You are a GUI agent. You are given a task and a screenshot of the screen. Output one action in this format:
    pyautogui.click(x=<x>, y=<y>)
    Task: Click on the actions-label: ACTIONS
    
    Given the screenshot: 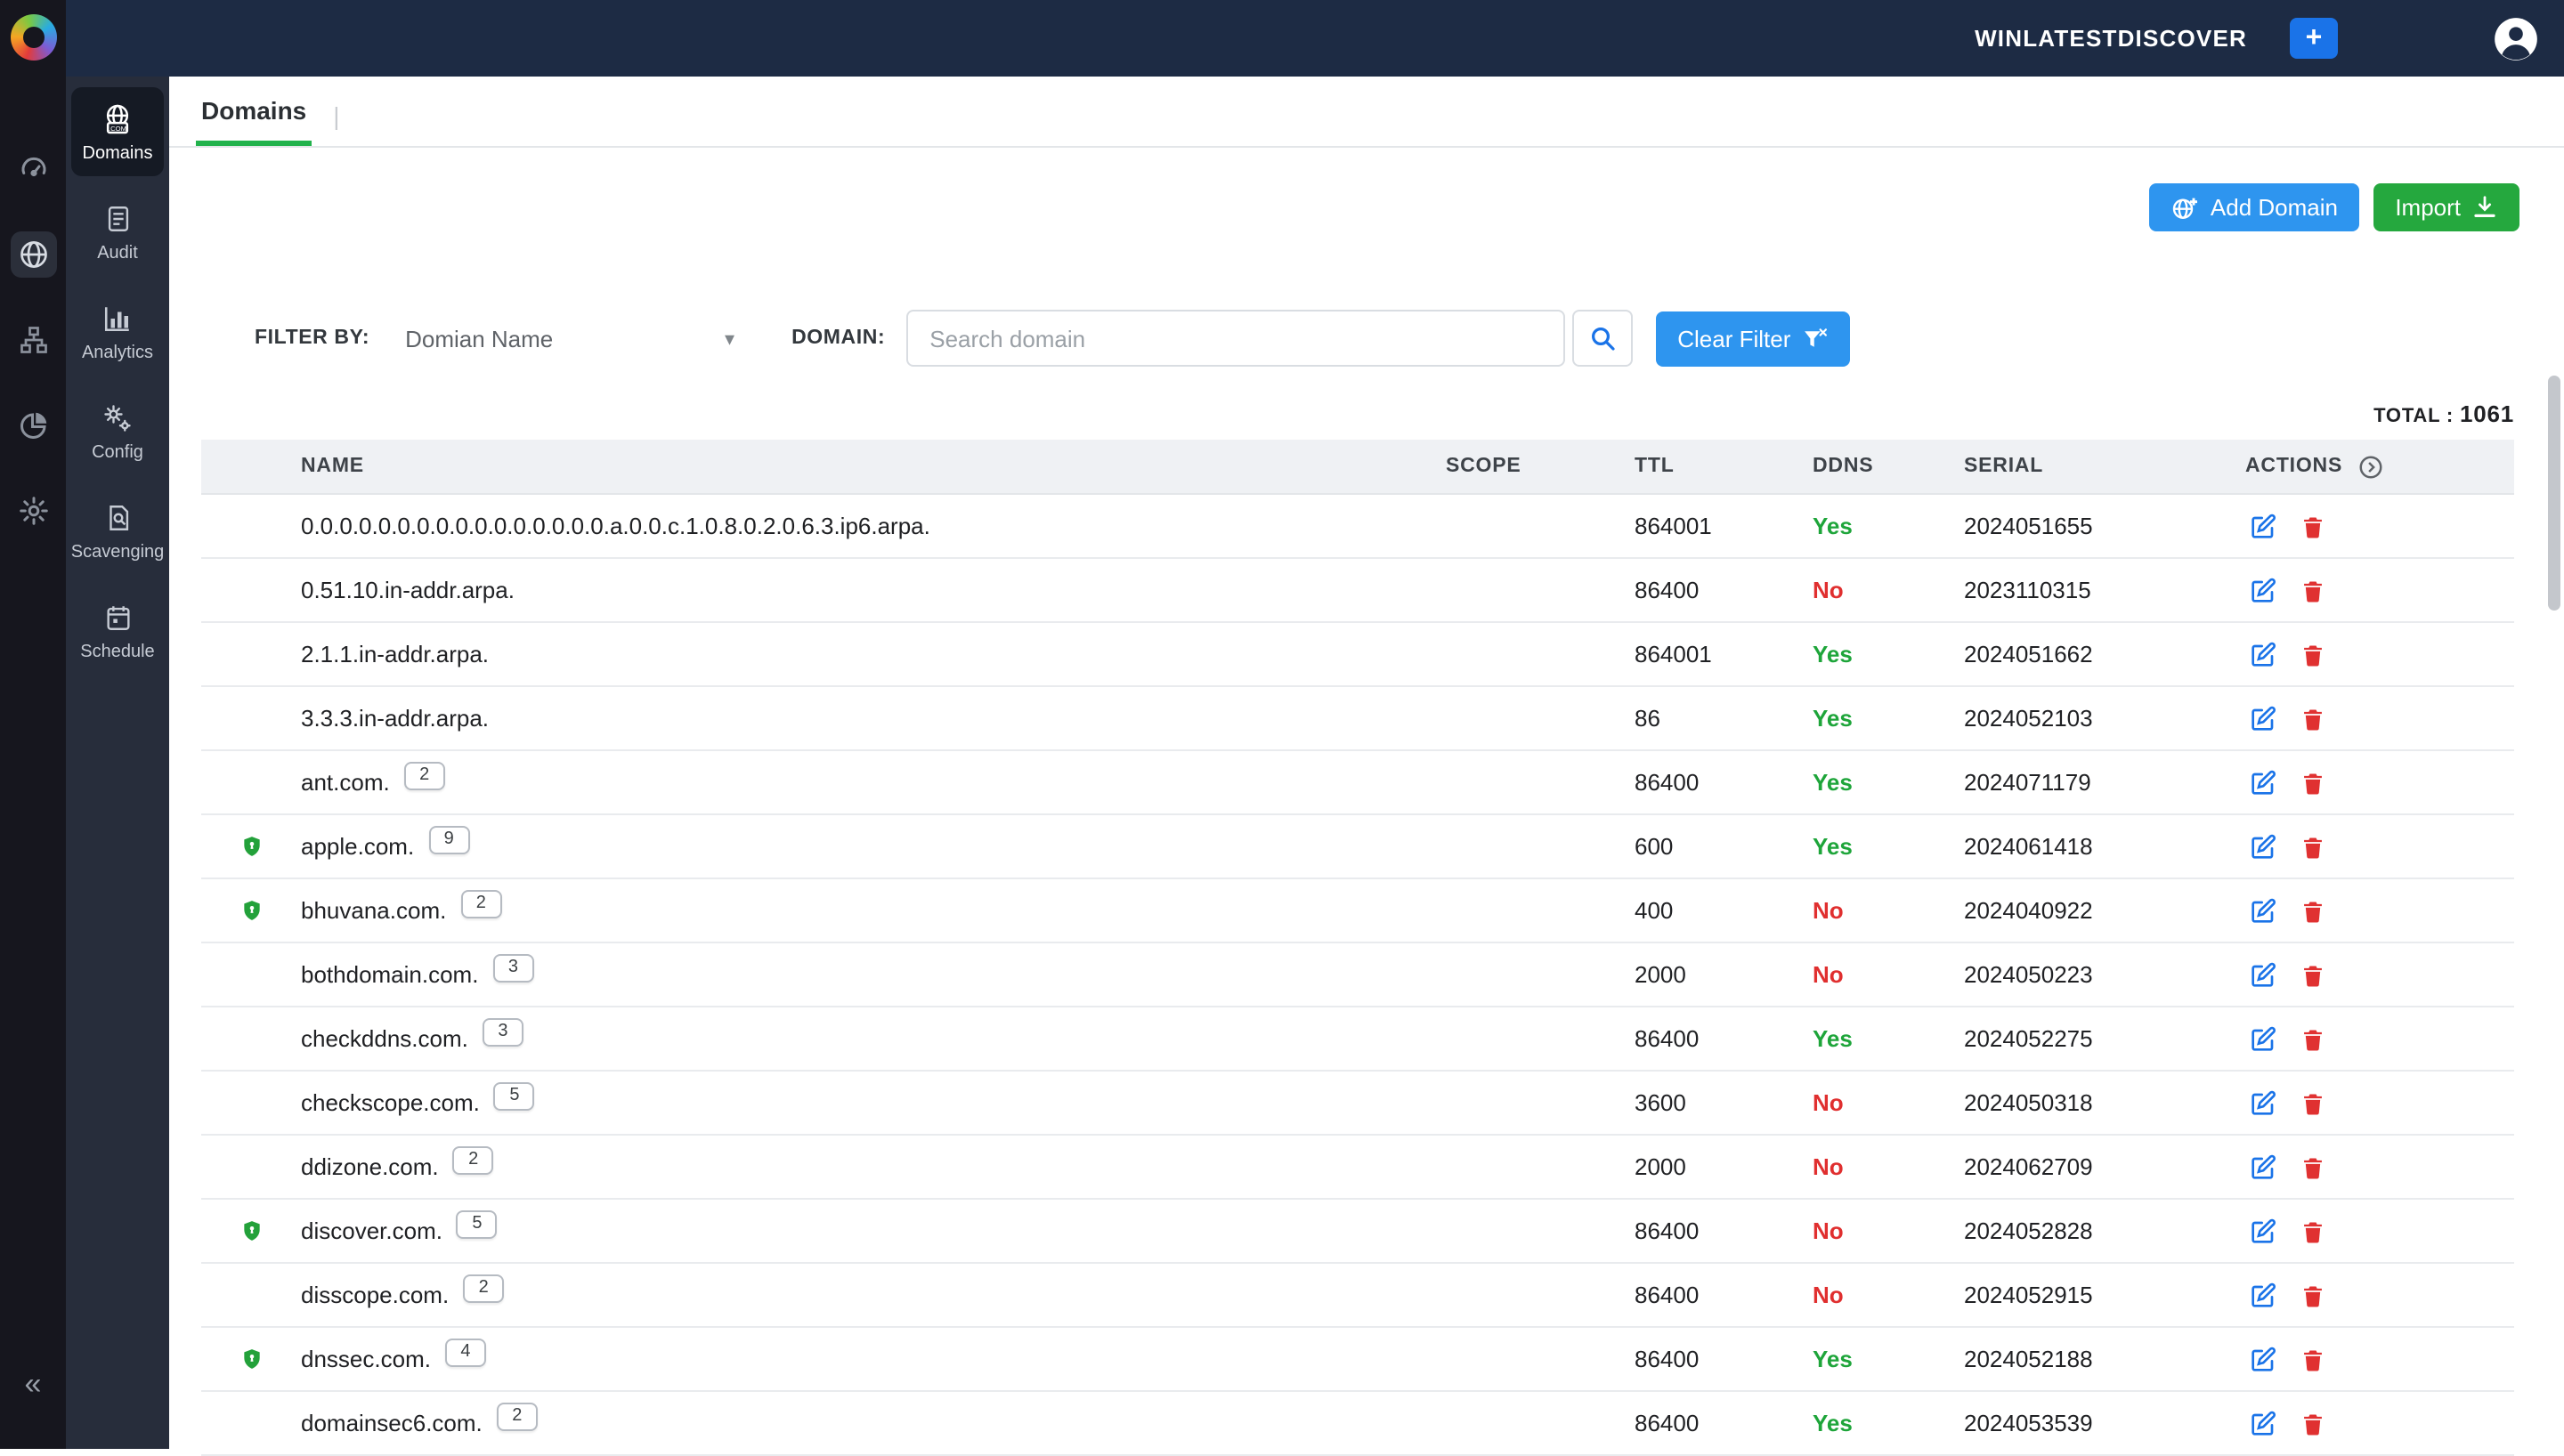 What is the action you would take?
    pyautogui.click(x=2294, y=466)
    